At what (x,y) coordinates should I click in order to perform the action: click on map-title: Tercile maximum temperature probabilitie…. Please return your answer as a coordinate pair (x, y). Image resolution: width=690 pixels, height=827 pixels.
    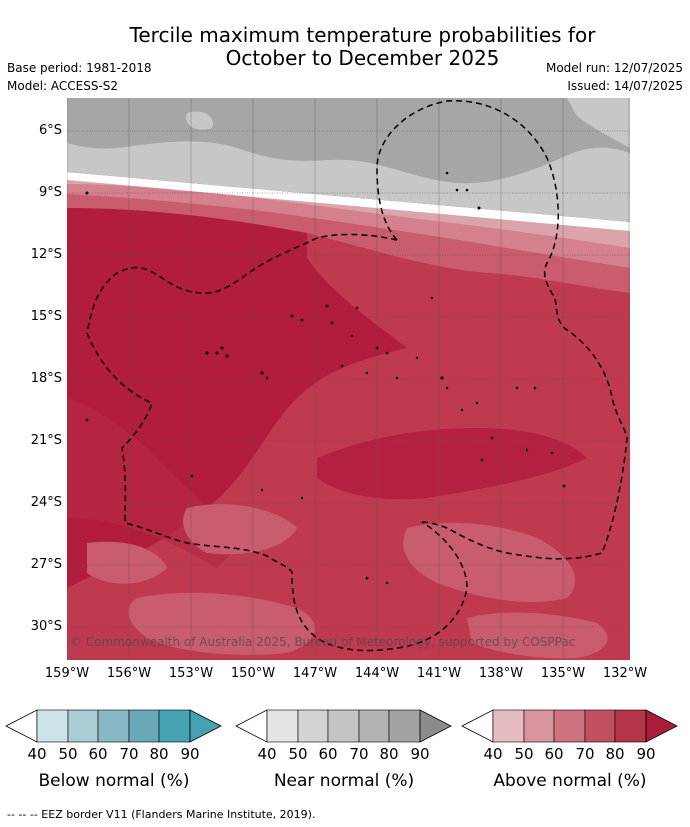
    Looking at the image, I should click on (345, 47).